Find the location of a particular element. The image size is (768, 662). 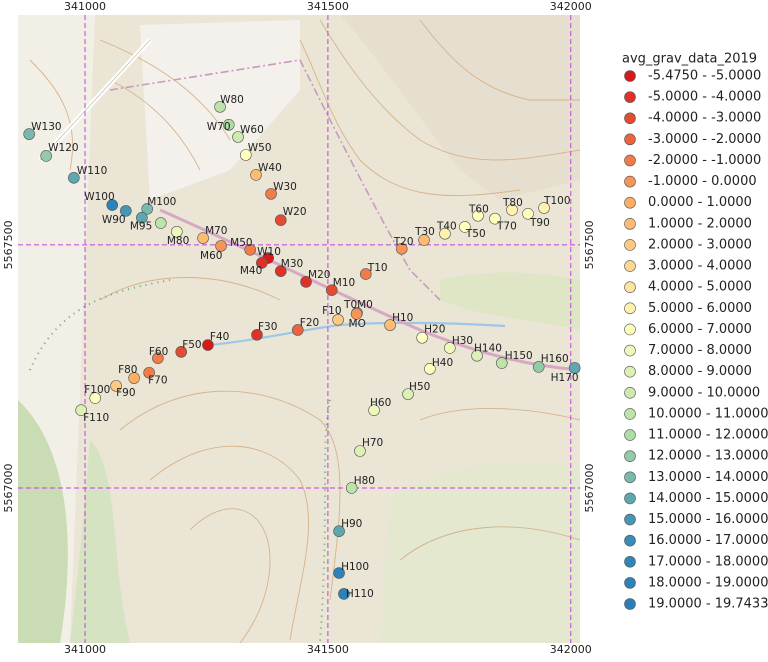

point-label: W130 is located at coordinates (46, 127).